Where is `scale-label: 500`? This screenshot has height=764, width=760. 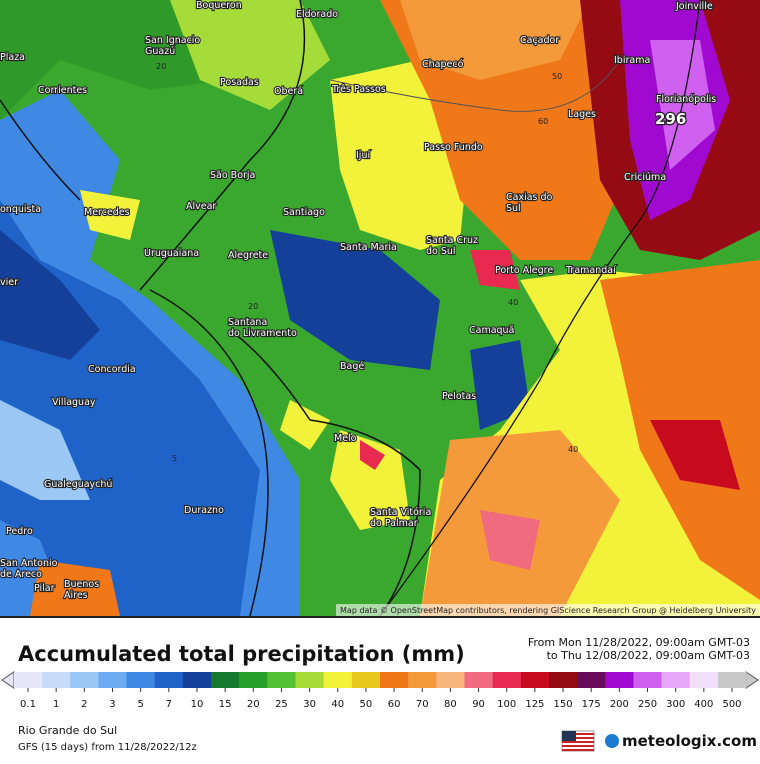
scale-label: 500 is located at coordinates (731, 704).